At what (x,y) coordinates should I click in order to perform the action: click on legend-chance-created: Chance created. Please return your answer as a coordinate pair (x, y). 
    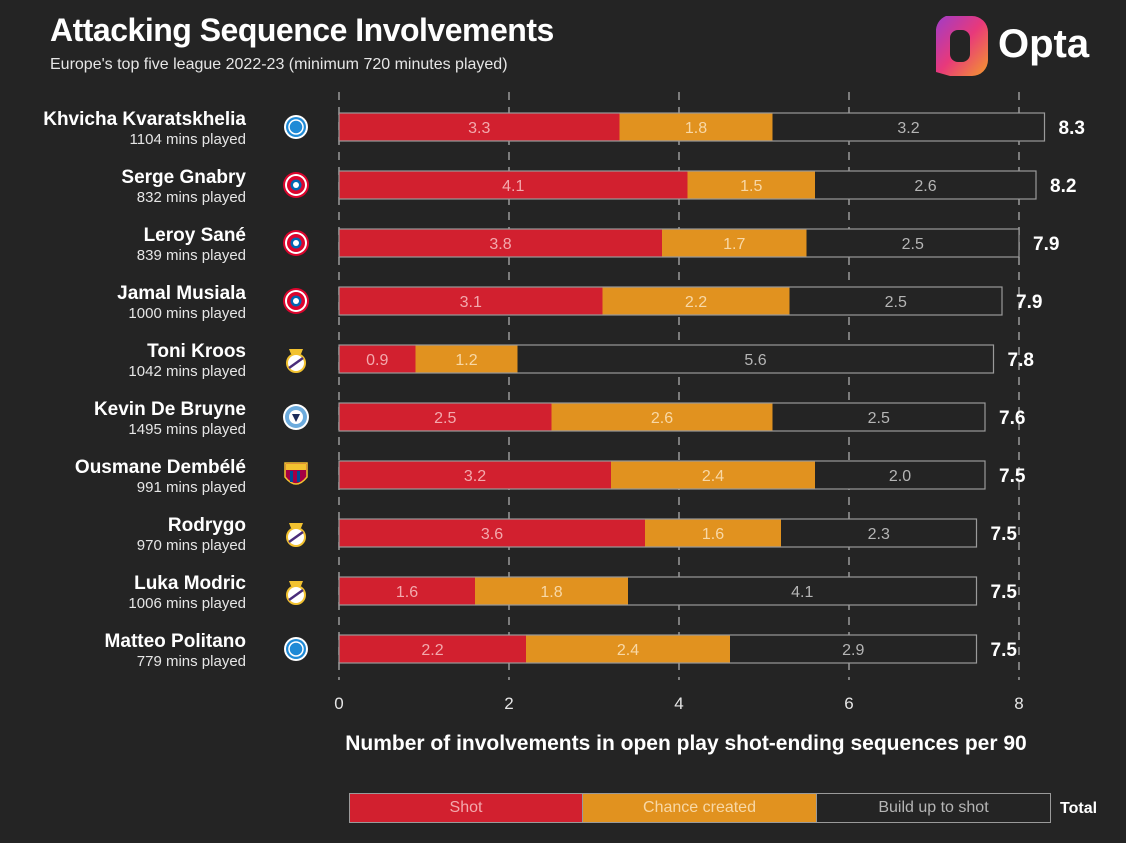
    Looking at the image, I should click on (700, 808).